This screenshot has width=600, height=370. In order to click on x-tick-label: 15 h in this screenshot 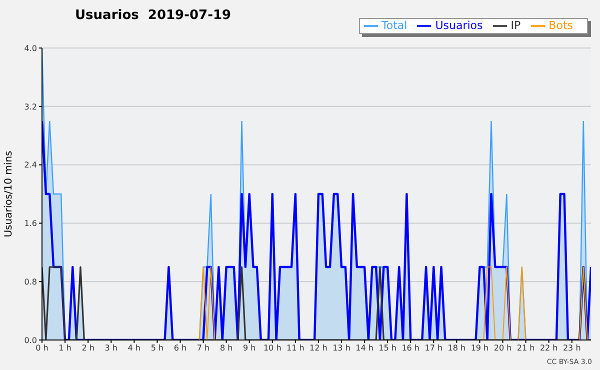, I will do `click(387, 348)`.